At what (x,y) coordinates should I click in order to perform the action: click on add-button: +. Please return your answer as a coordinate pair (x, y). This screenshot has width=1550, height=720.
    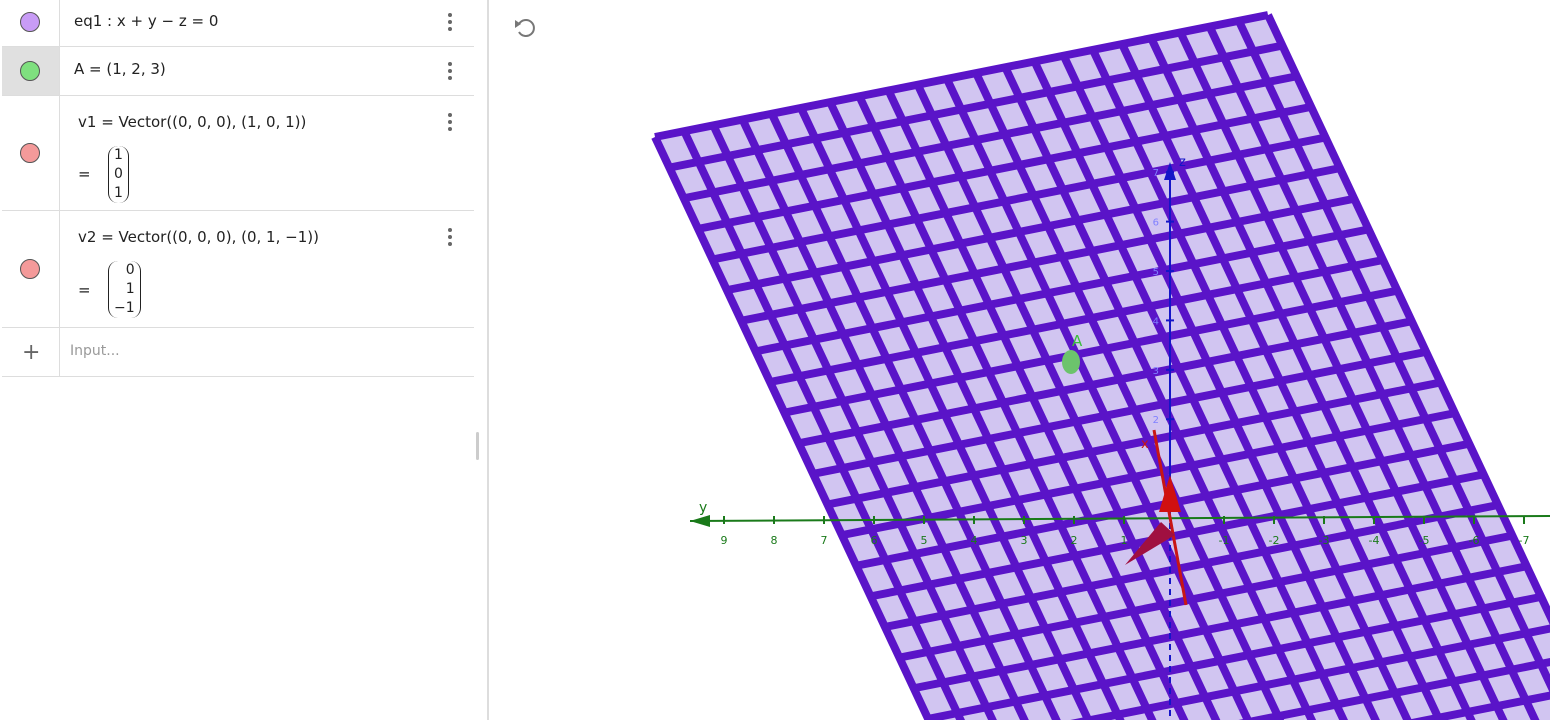
    Looking at the image, I should click on (31, 352).